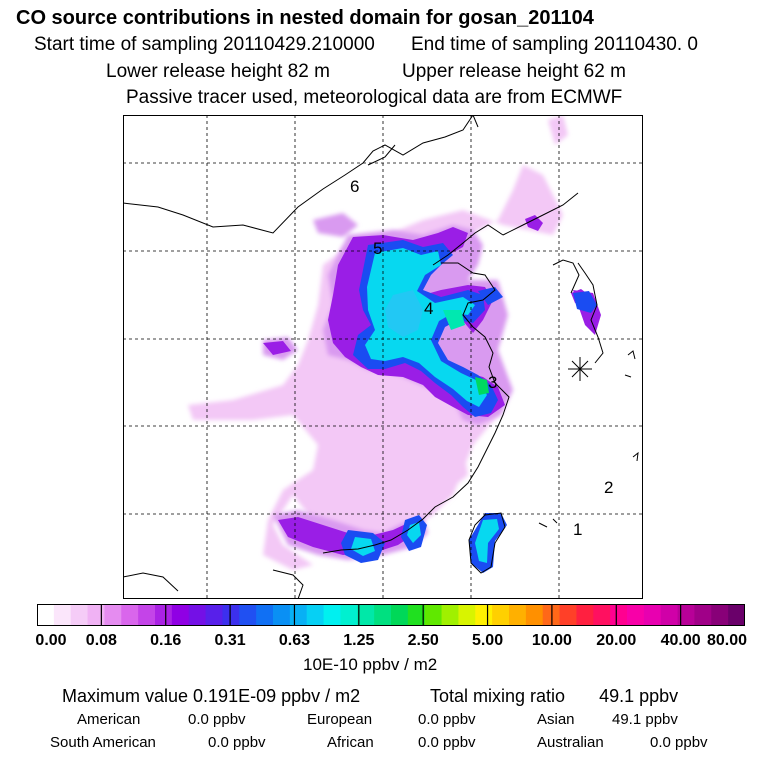 The image size is (768, 768). I want to click on colorbar-tick: 0.00, so click(51, 640).